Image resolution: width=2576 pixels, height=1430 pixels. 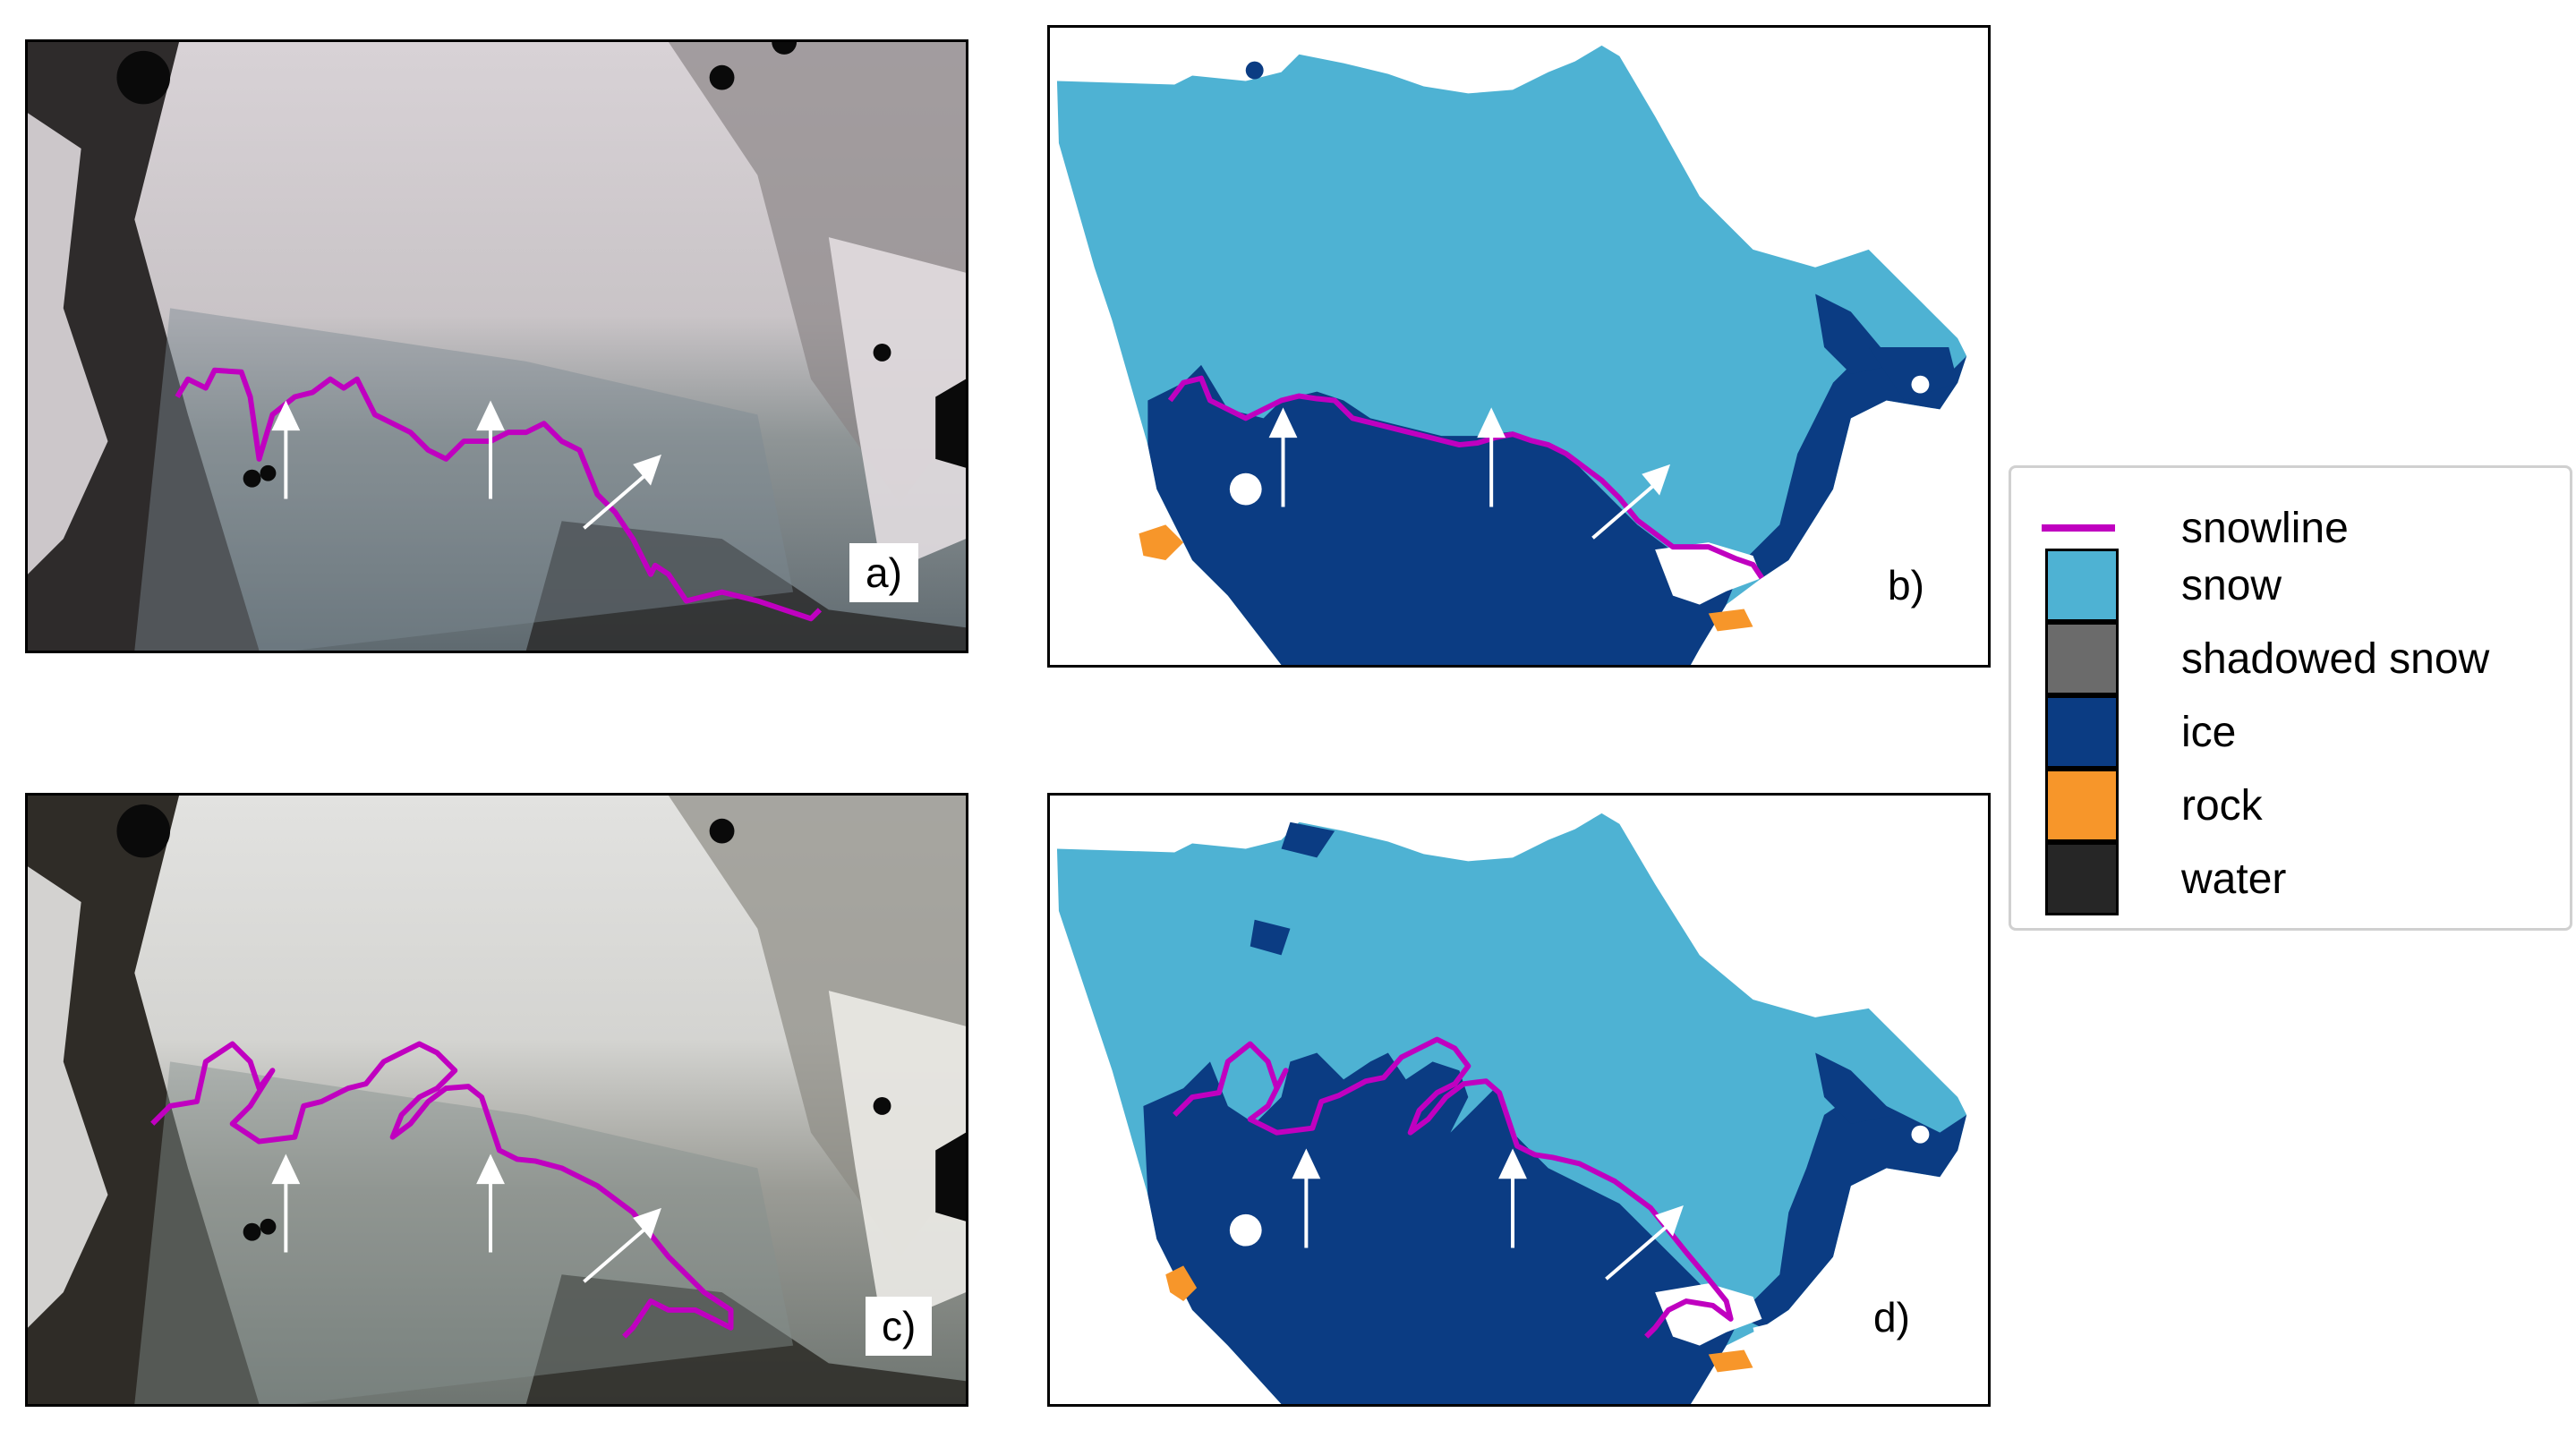 What do you see at coordinates (442, 1190) in the screenshot?
I see `snowline-c` at bounding box center [442, 1190].